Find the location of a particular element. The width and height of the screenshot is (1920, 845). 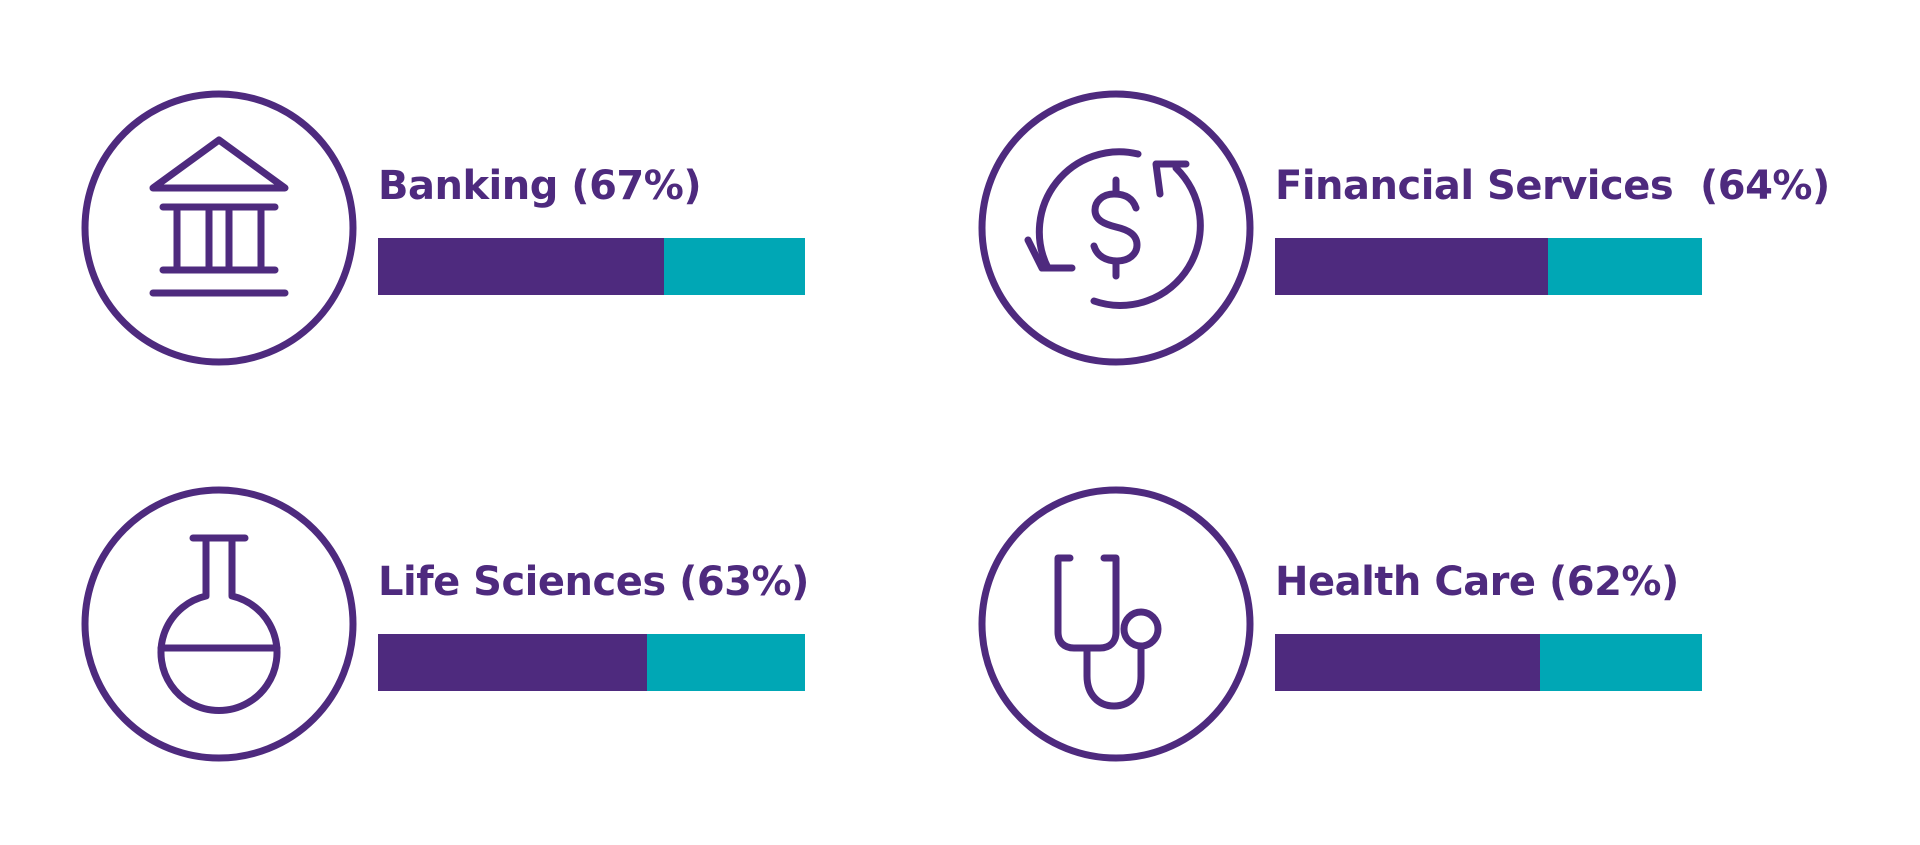

bar-label: Health Care (62%) is located at coordinates (1477, 582).